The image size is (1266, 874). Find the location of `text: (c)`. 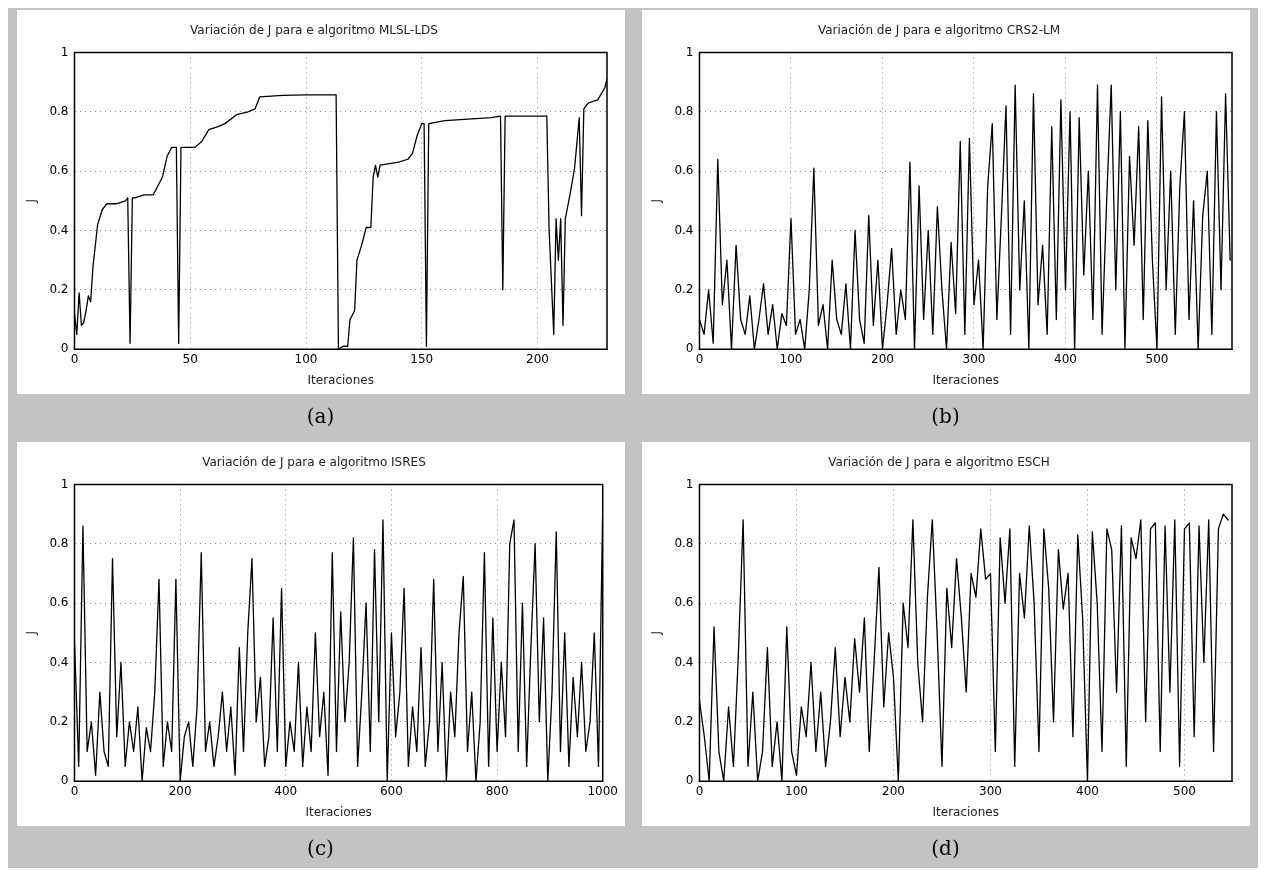

text: (c) is located at coordinates (320, 848).